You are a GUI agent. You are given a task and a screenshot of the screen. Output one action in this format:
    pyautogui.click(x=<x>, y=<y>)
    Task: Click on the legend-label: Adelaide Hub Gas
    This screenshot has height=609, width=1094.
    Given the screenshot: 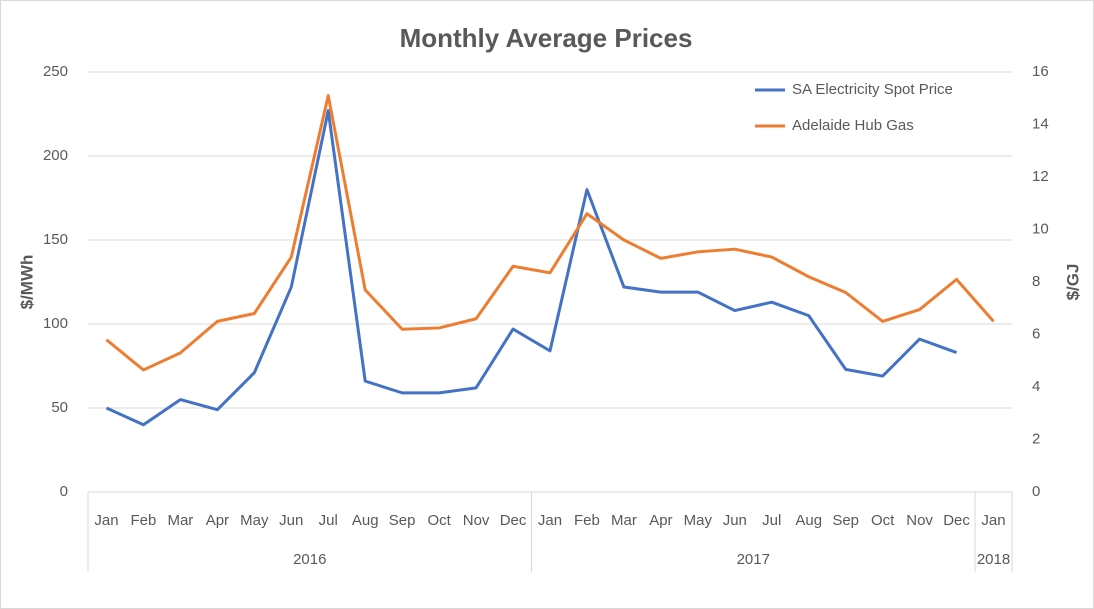 What is the action you would take?
    pyautogui.click(x=853, y=125)
    